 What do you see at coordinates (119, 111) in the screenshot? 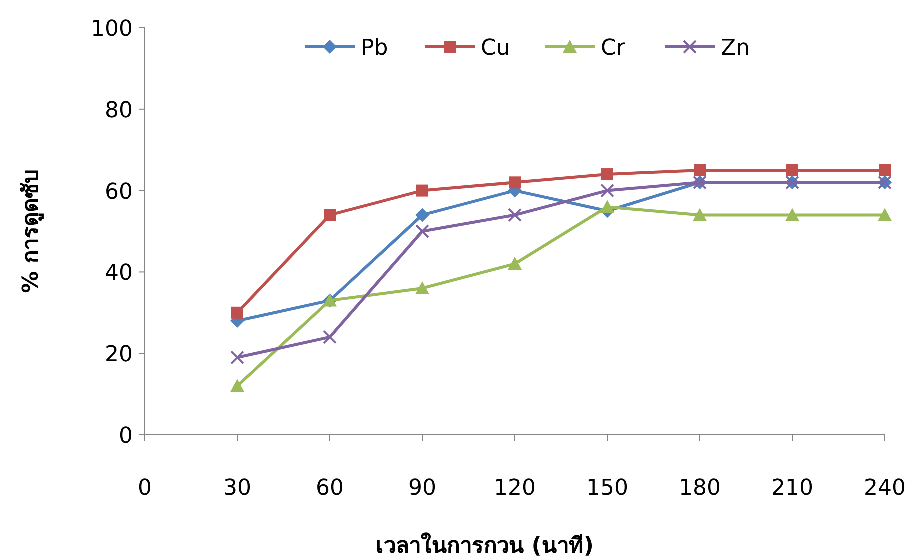
I see `y-tick-label: 80` at bounding box center [119, 111].